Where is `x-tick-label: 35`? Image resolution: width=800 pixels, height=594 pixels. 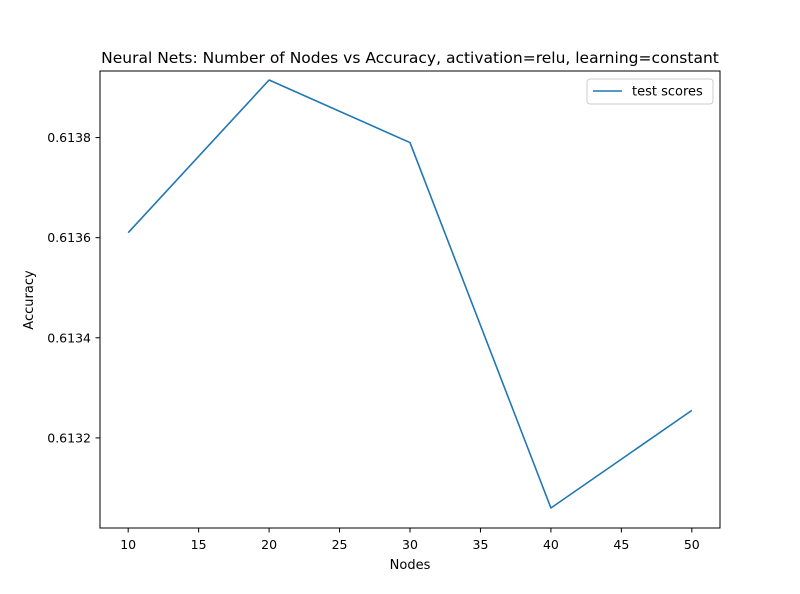
x-tick-label: 35 is located at coordinates (481, 544).